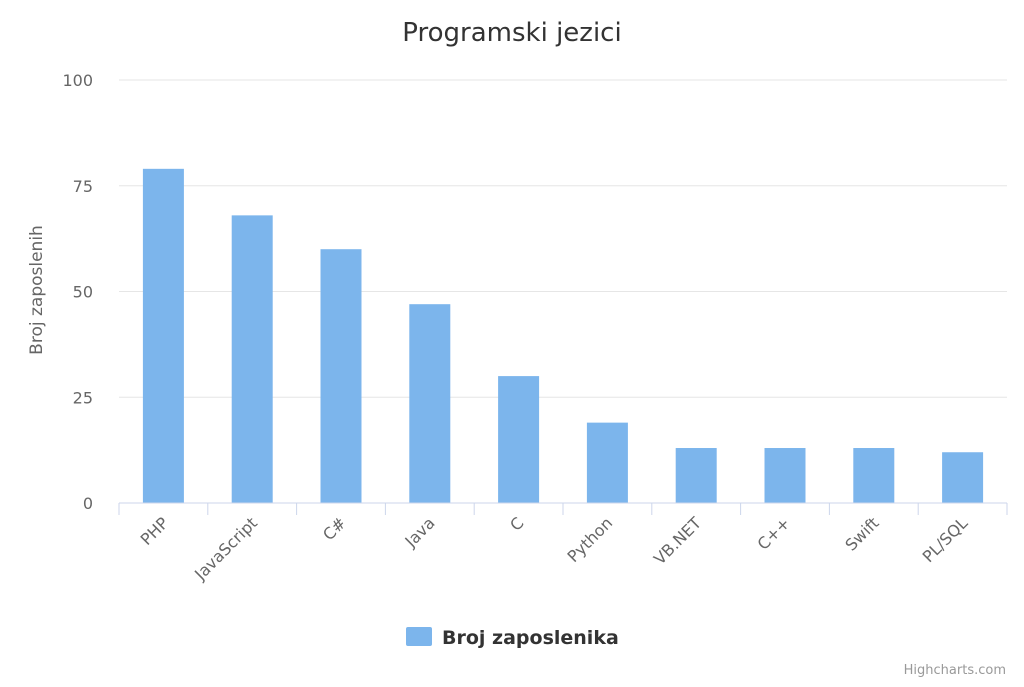  I want to click on y-axis-ticks: 0 25 50 75 100, so click(77, 292).